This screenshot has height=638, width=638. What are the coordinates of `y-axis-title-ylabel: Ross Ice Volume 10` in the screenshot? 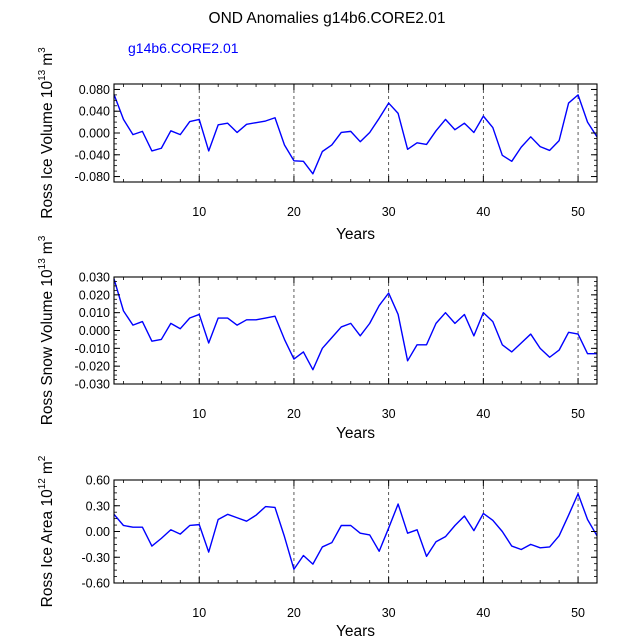 It's located at (47, 150).